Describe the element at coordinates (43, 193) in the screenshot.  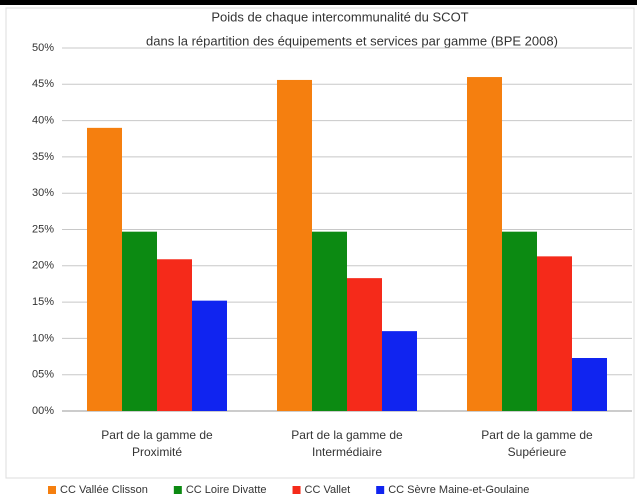
I see `y-tick-label: 30%` at that location.